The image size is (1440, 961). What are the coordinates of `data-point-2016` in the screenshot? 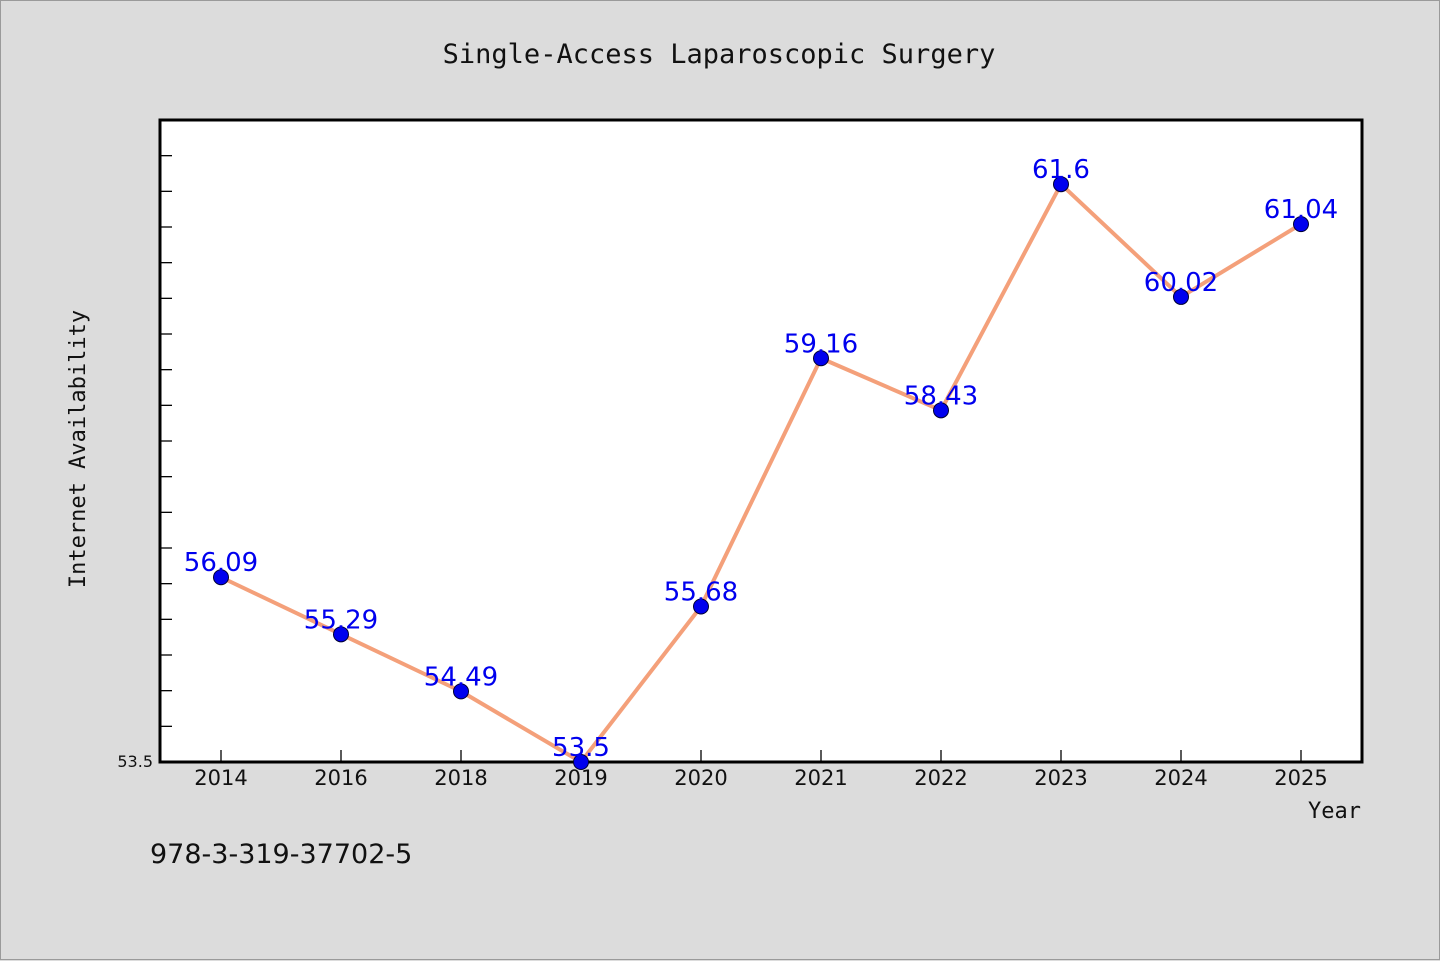 It's located at (341, 634).